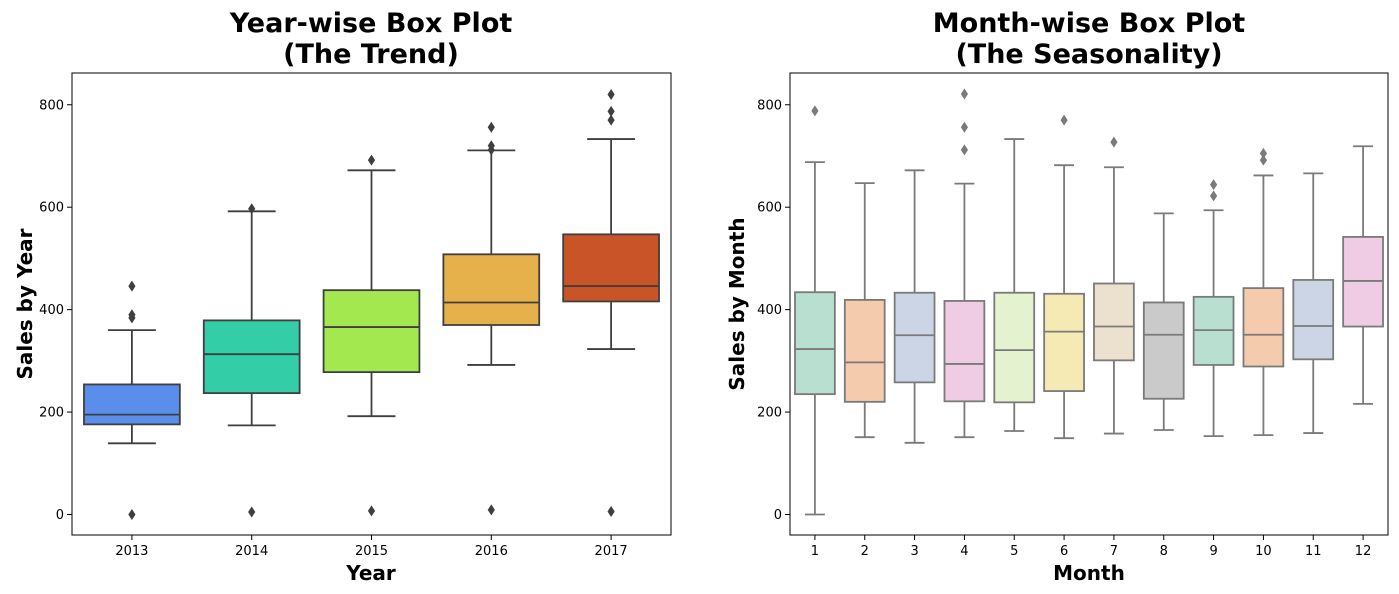  Describe the element at coordinates (1114, 551) in the screenshot. I see `x-tick-label: 7` at that location.